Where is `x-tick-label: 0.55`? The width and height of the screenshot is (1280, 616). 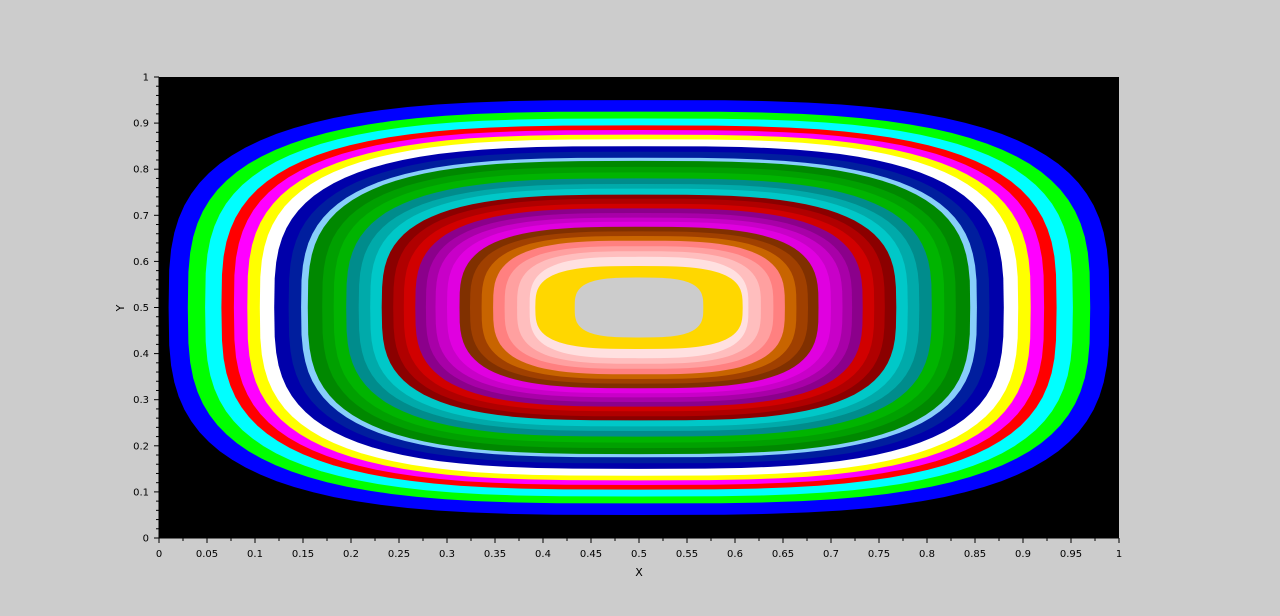 x-tick-label: 0.55 is located at coordinates (687, 554).